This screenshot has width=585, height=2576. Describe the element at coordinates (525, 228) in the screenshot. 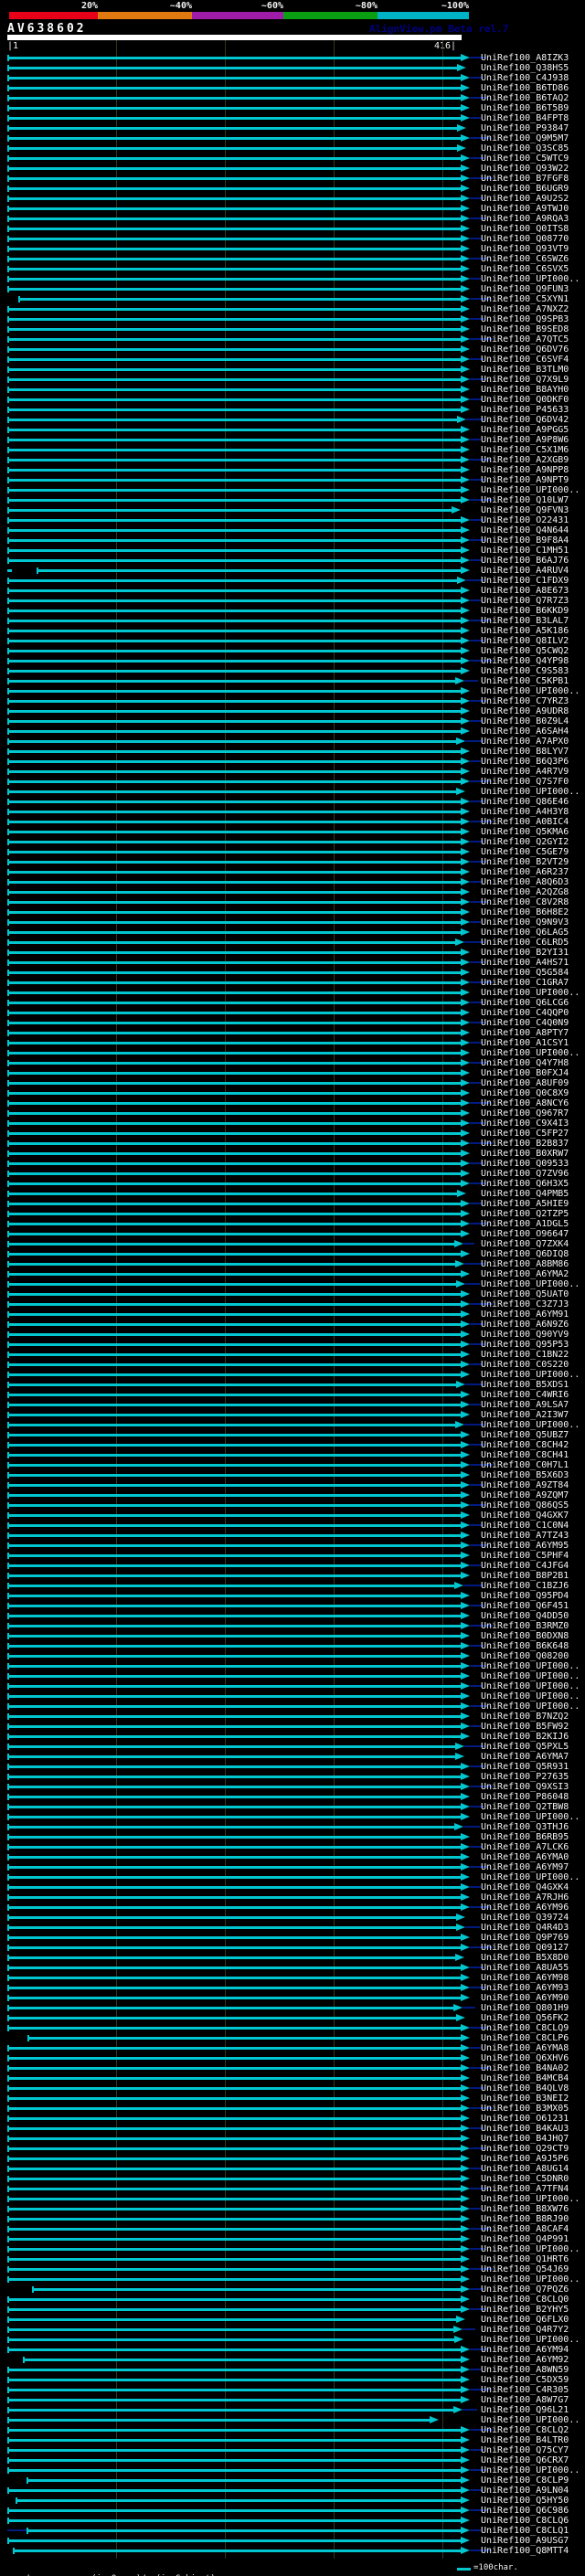

I see `hit-label: UniRef100_Q0ITS8` at that location.